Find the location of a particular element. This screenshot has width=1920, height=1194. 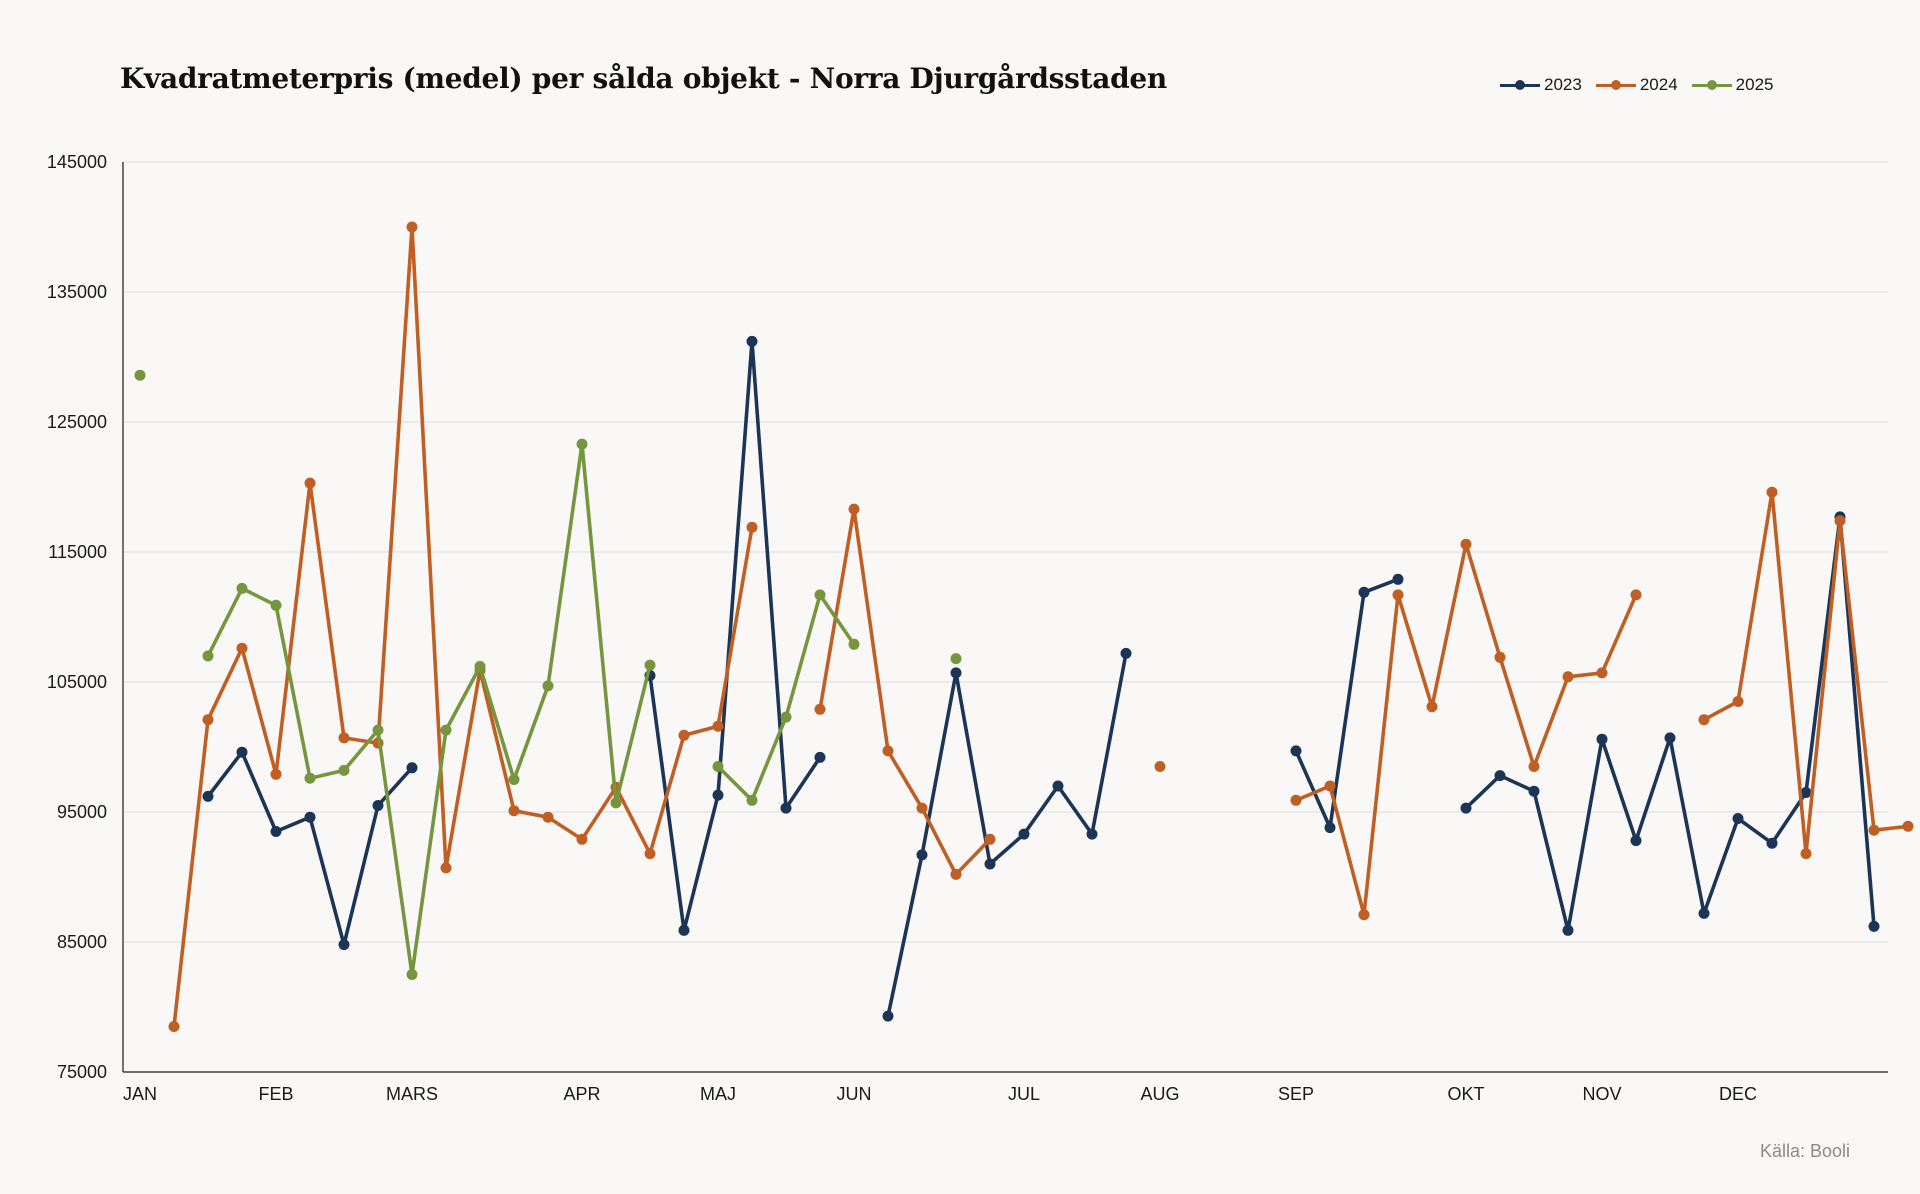

x-tick-label: AUG is located at coordinates (1159, 1094).